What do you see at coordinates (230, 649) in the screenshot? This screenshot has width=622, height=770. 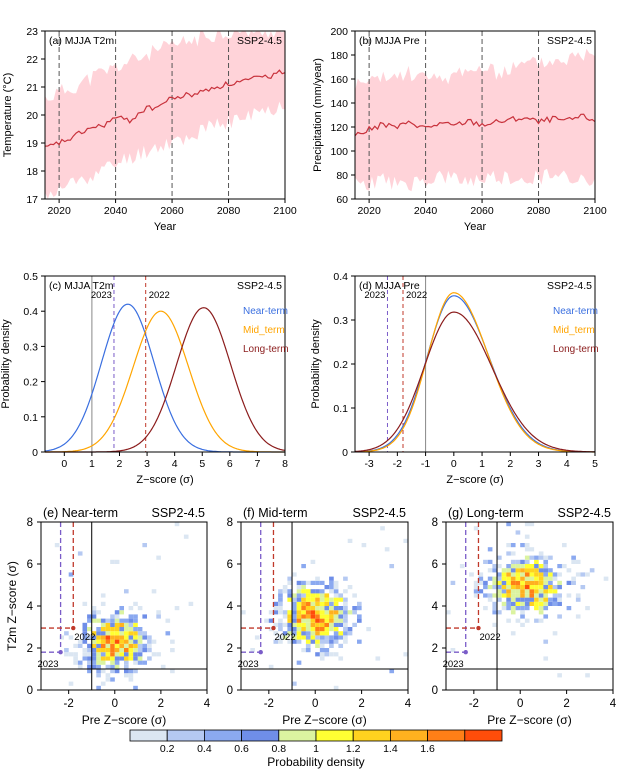 I see `y-tick-label: 2` at bounding box center [230, 649].